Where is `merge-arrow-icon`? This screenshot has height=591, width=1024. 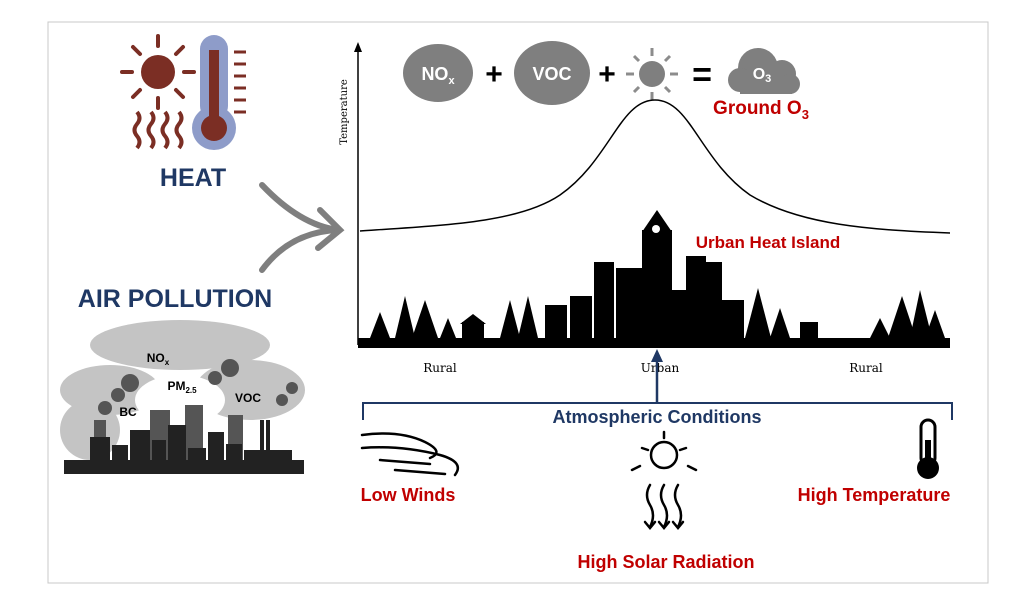
merge-arrow-icon is located at coordinates (302, 227).